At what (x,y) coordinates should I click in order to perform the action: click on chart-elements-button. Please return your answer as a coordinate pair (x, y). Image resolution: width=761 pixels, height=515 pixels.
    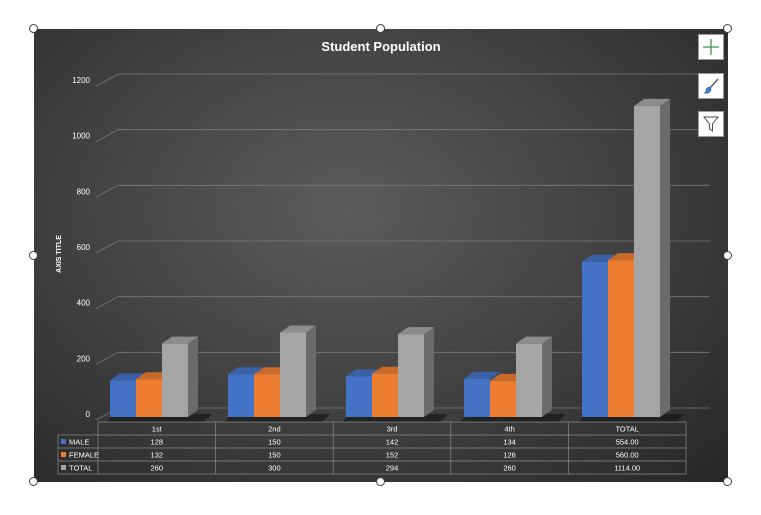
    Looking at the image, I should click on (711, 47).